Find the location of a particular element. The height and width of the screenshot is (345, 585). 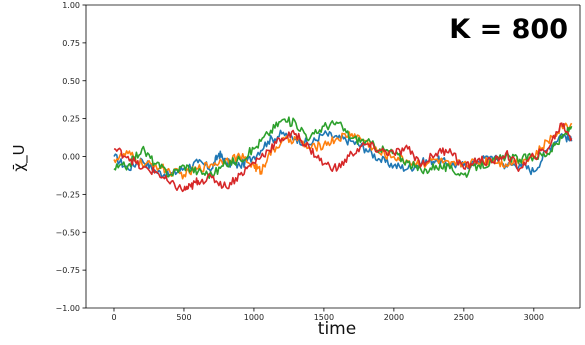

x-axis-label: time is located at coordinates (337, 329).